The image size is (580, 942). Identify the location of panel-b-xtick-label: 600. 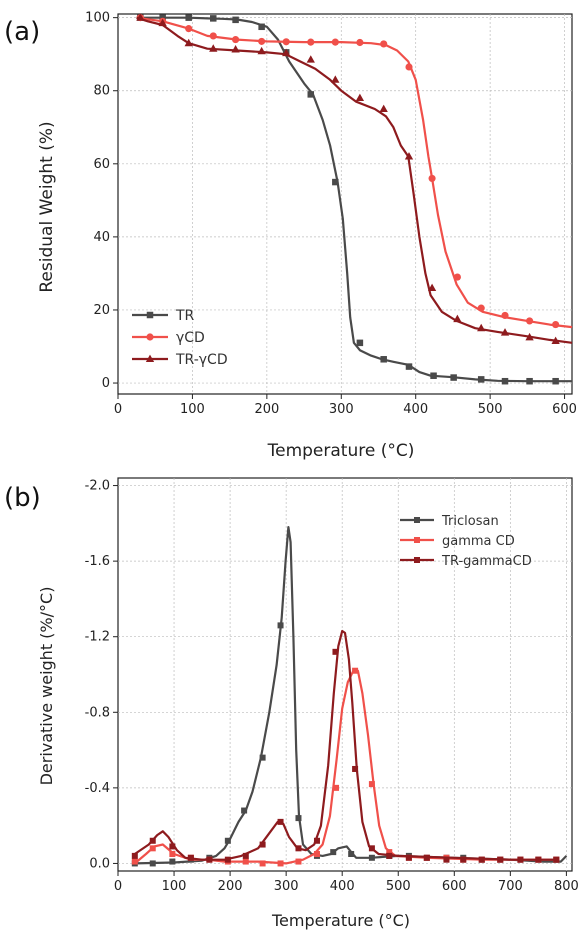
(454, 886).